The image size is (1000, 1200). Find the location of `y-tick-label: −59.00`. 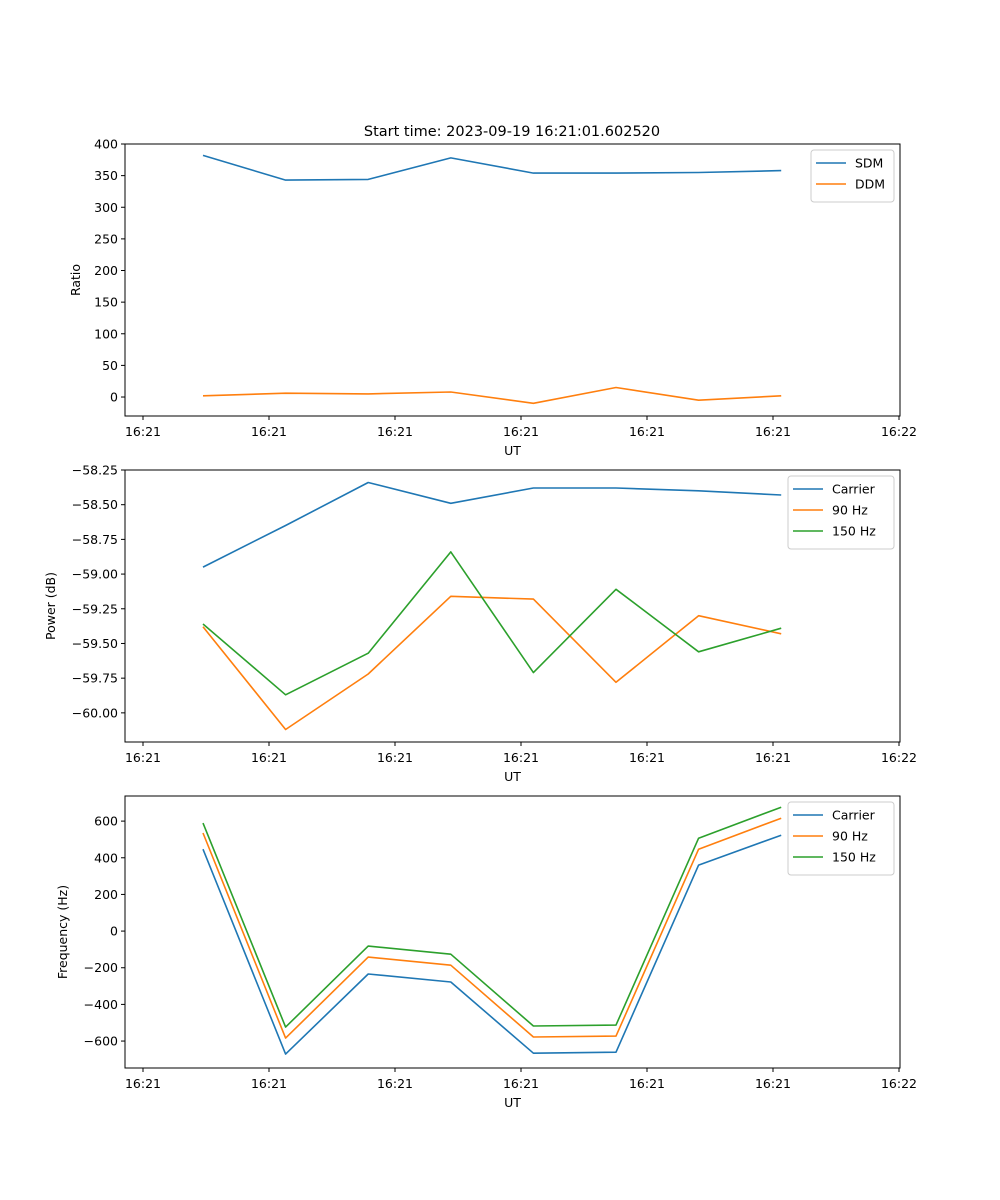

y-tick-label: −59.00 is located at coordinates (95, 574).